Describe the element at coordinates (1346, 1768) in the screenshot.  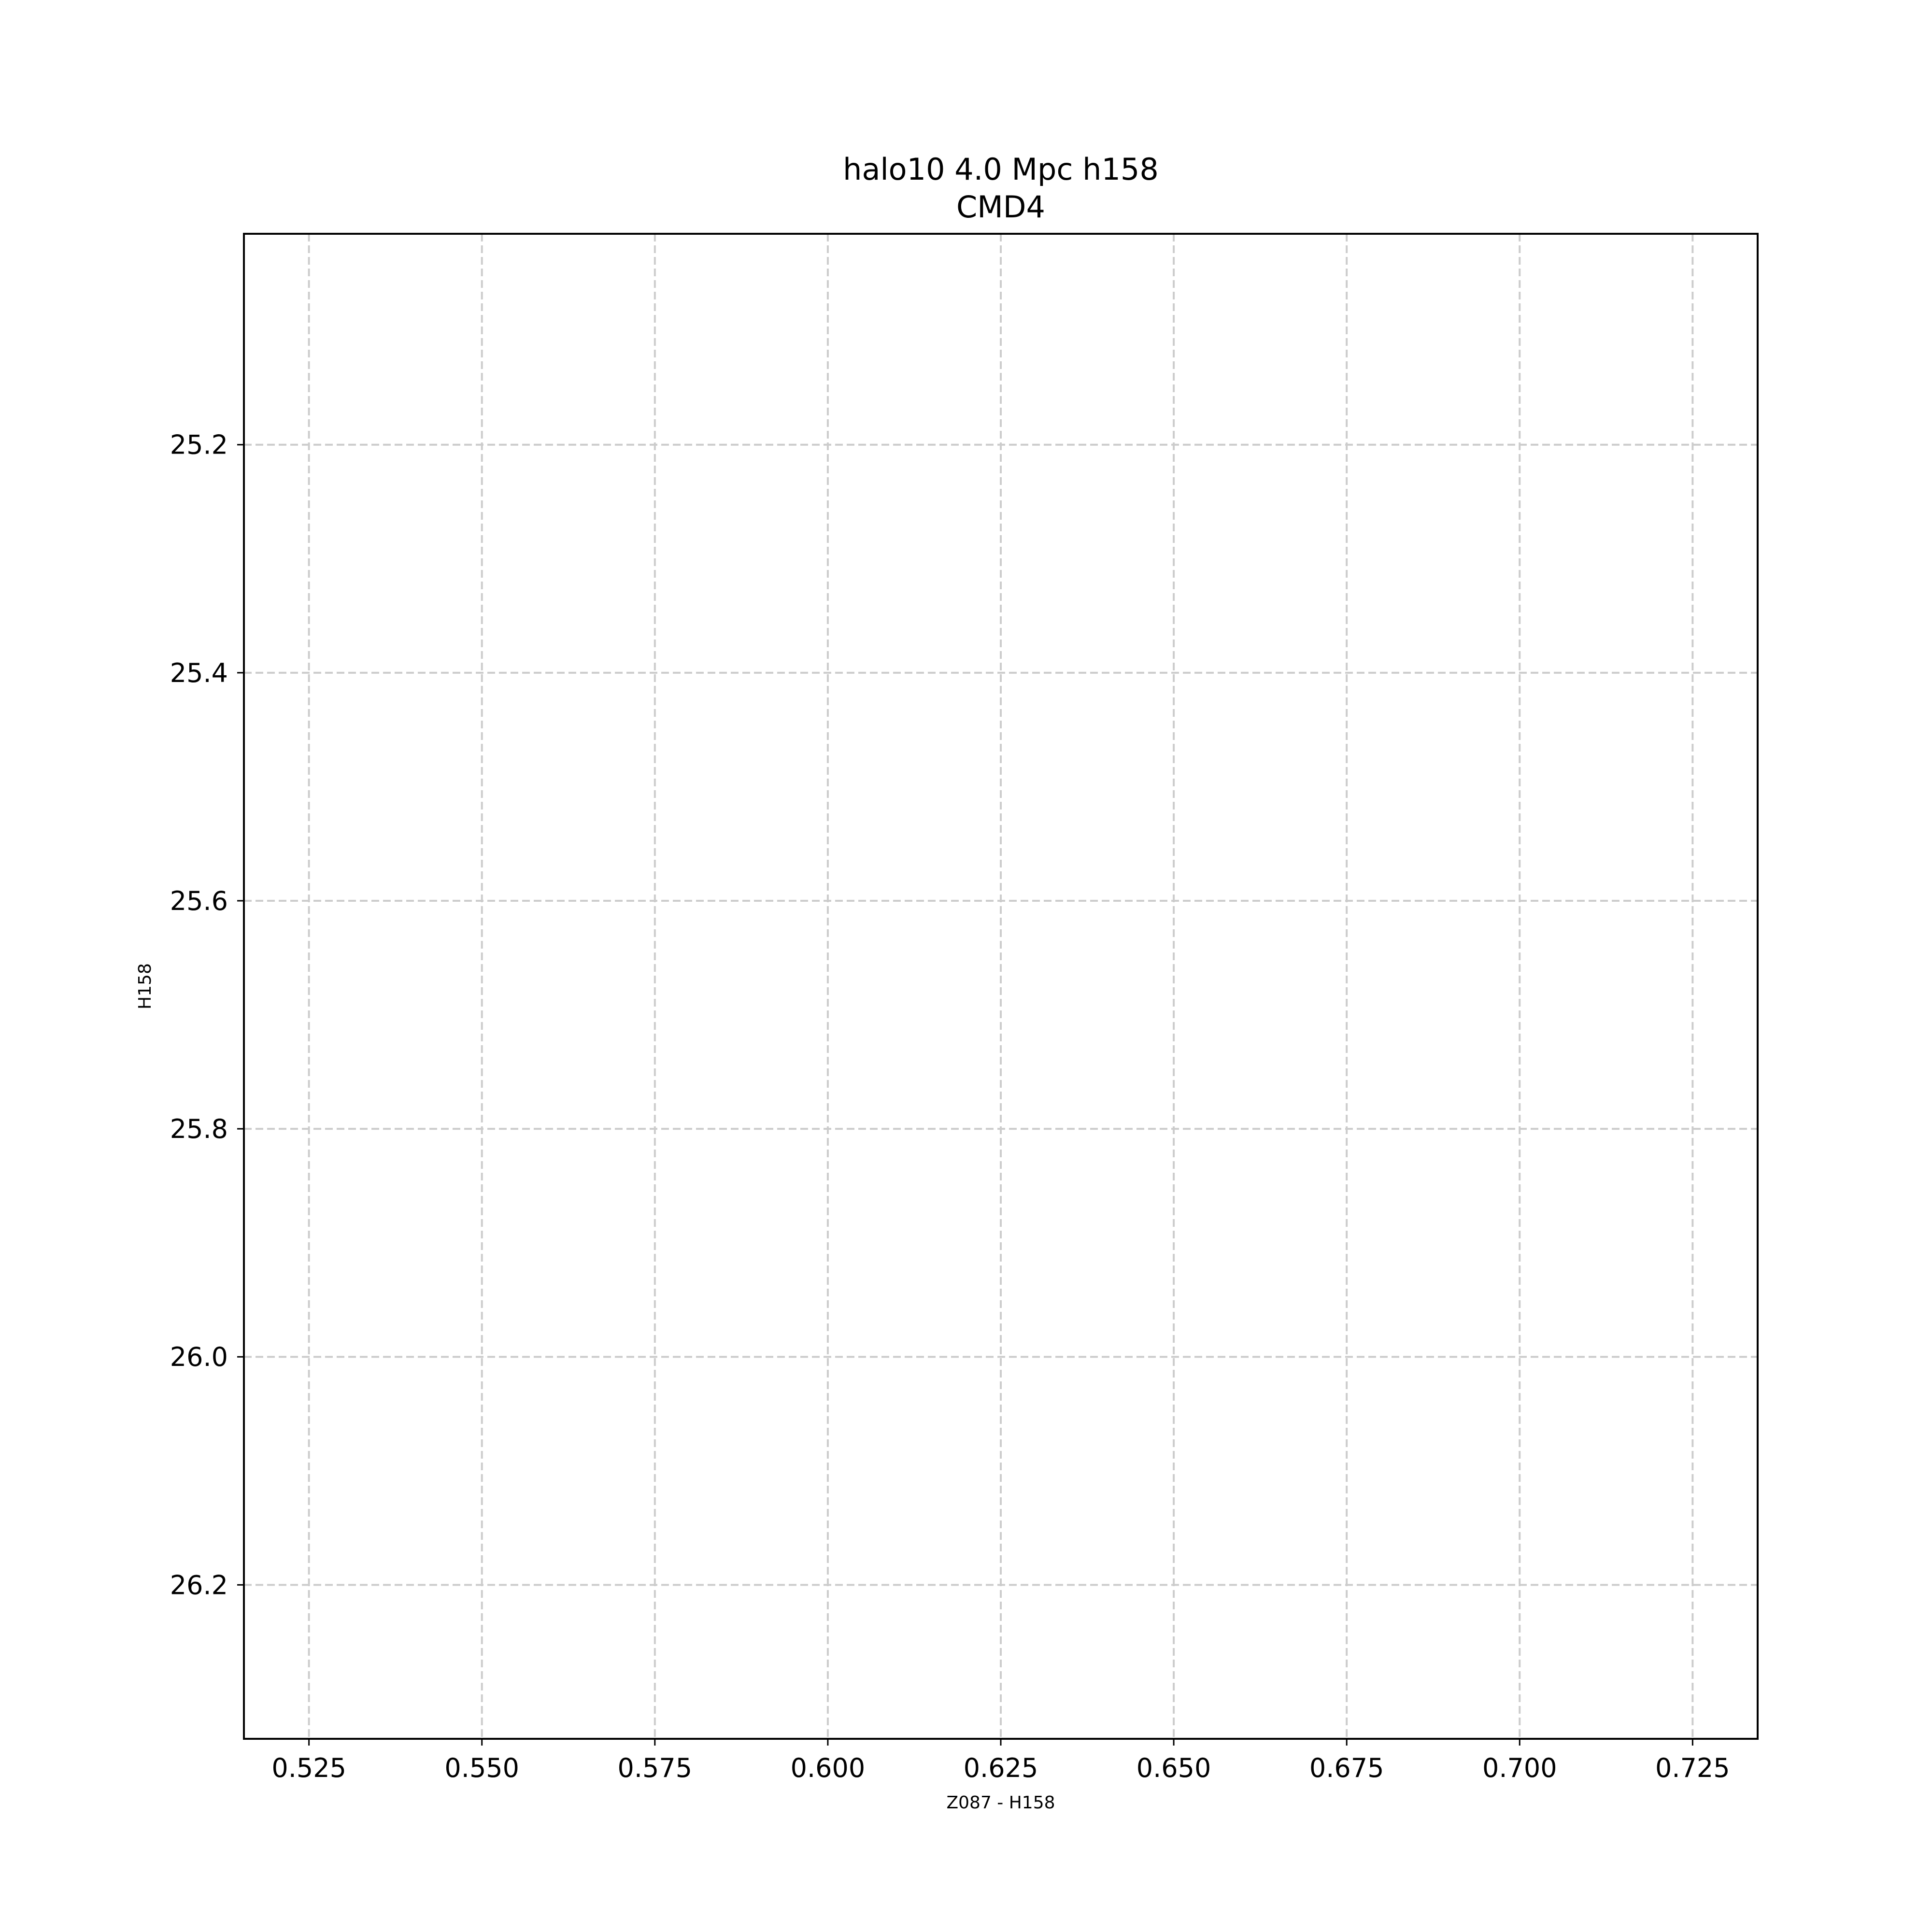
I see `x-tick-label: 0.675` at that location.